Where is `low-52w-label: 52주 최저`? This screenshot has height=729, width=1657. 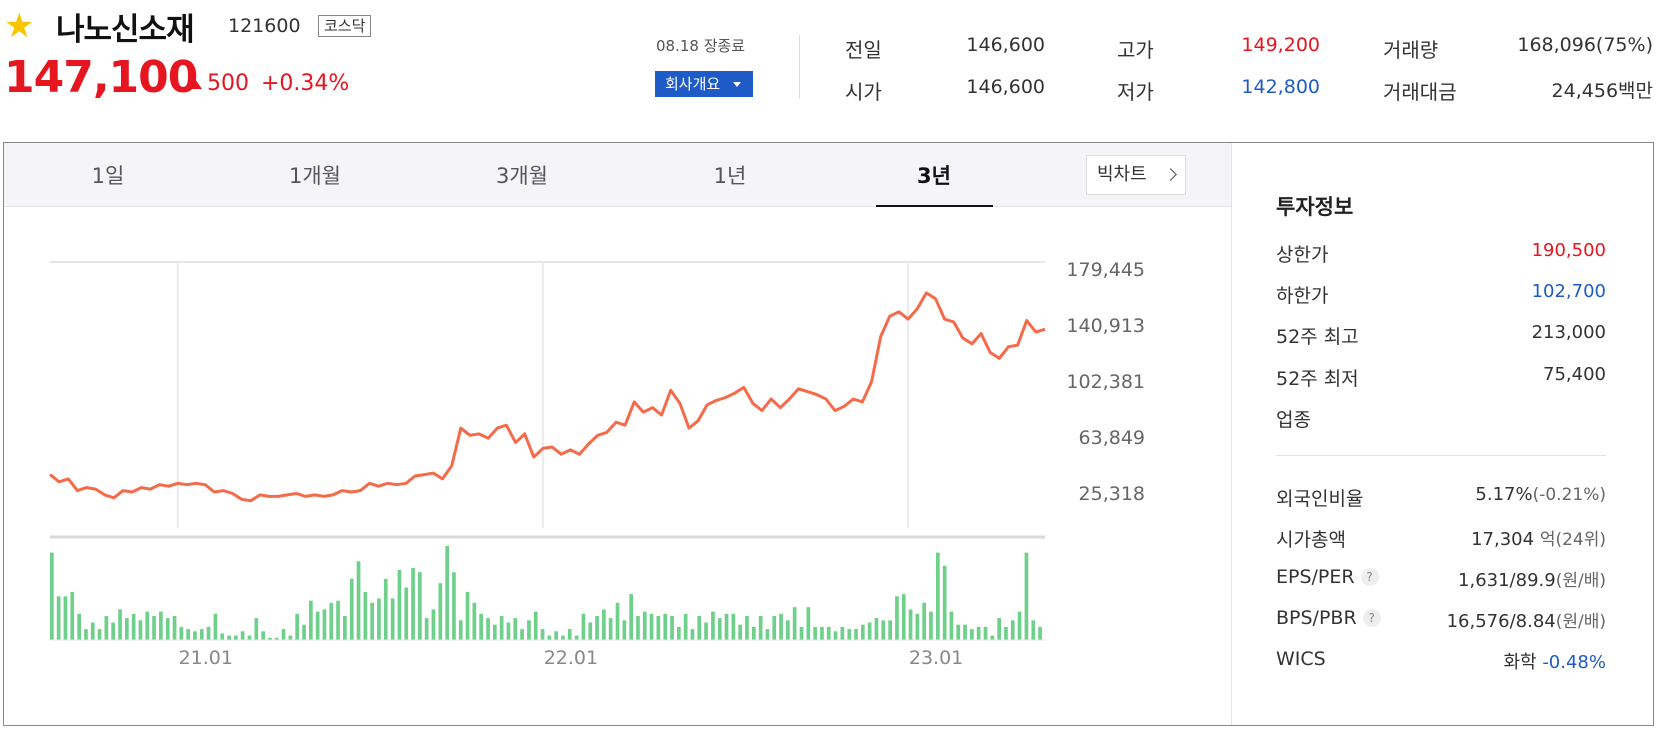
low-52w-label: 52주 최저 is located at coordinates (1317, 379).